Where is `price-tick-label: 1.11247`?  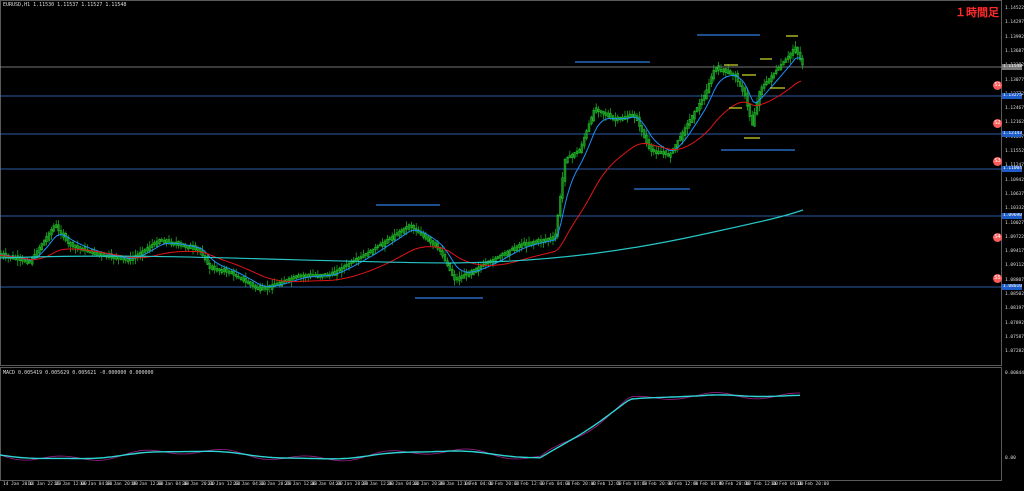 price-tick-label: 1.11247 is located at coordinates (1014, 165).